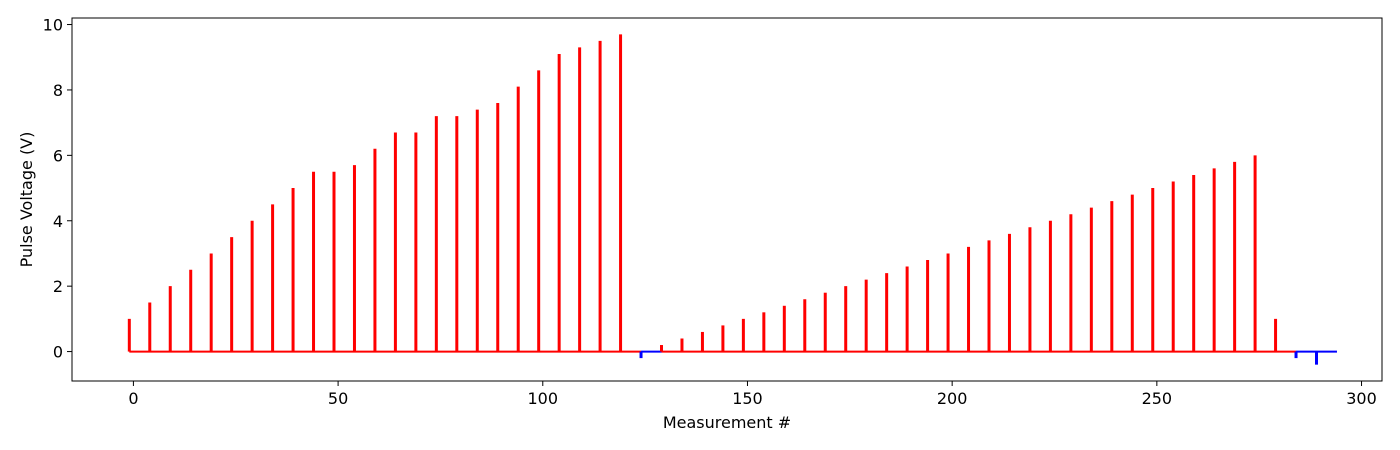 The height and width of the screenshot is (450, 1400). Describe the element at coordinates (133, 398) in the screenshot. I see `x-tick-label: 0` at that location.